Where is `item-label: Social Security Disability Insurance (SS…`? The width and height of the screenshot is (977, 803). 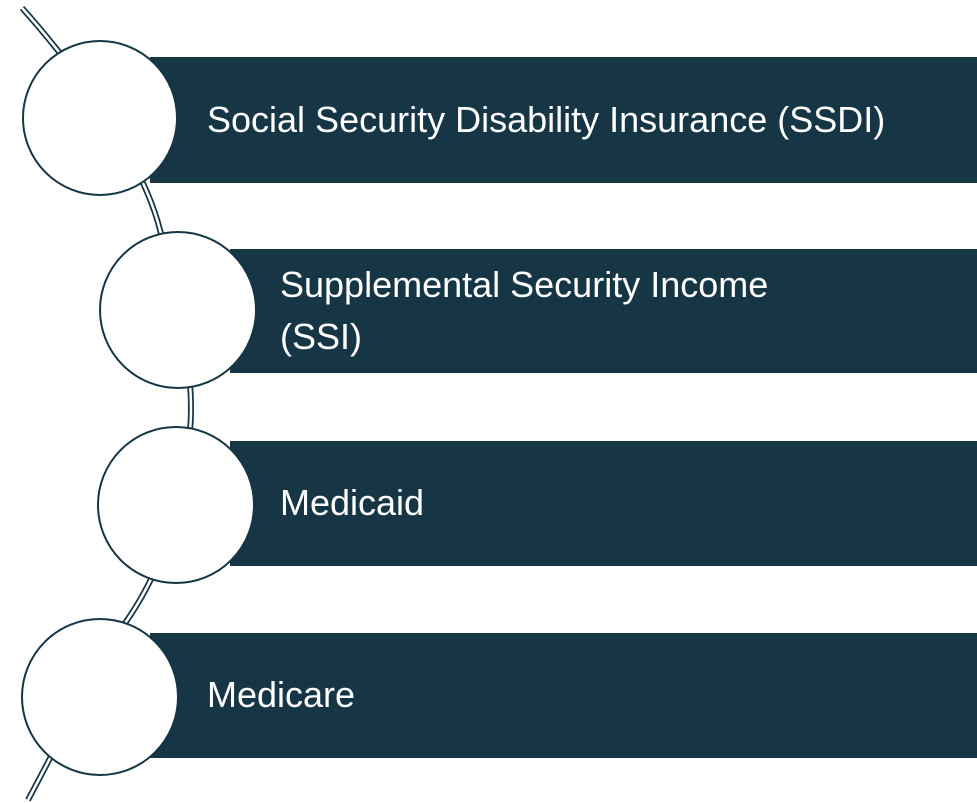 item-label: Social Security Disability Insurance (SS… is located at coordinates (546, 119).